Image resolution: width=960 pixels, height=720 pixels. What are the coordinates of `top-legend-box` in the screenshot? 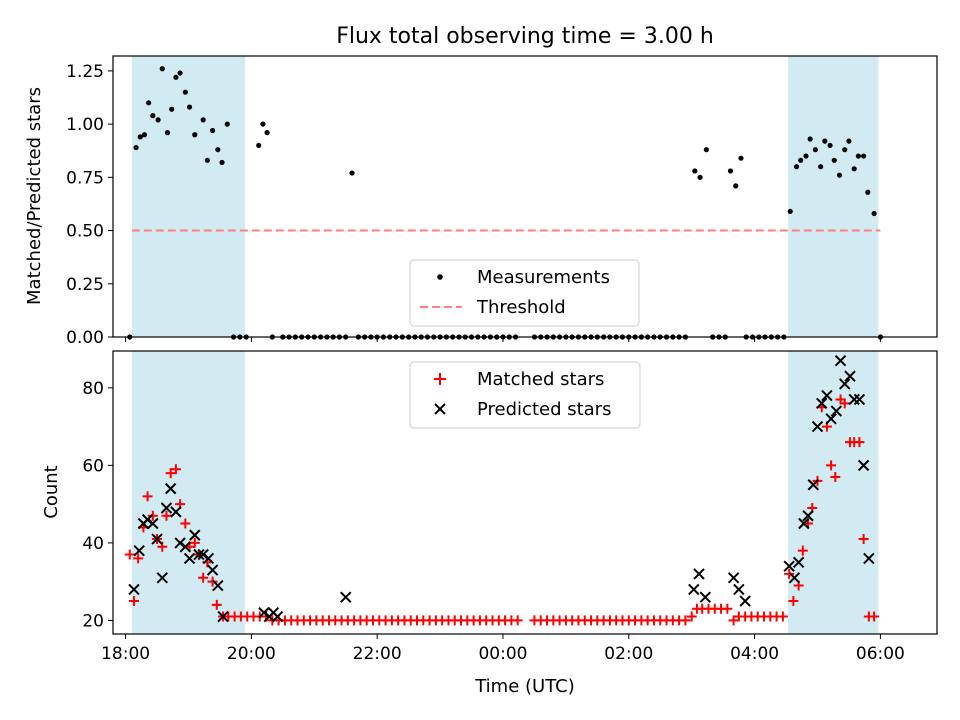 It's located at (524, 293).